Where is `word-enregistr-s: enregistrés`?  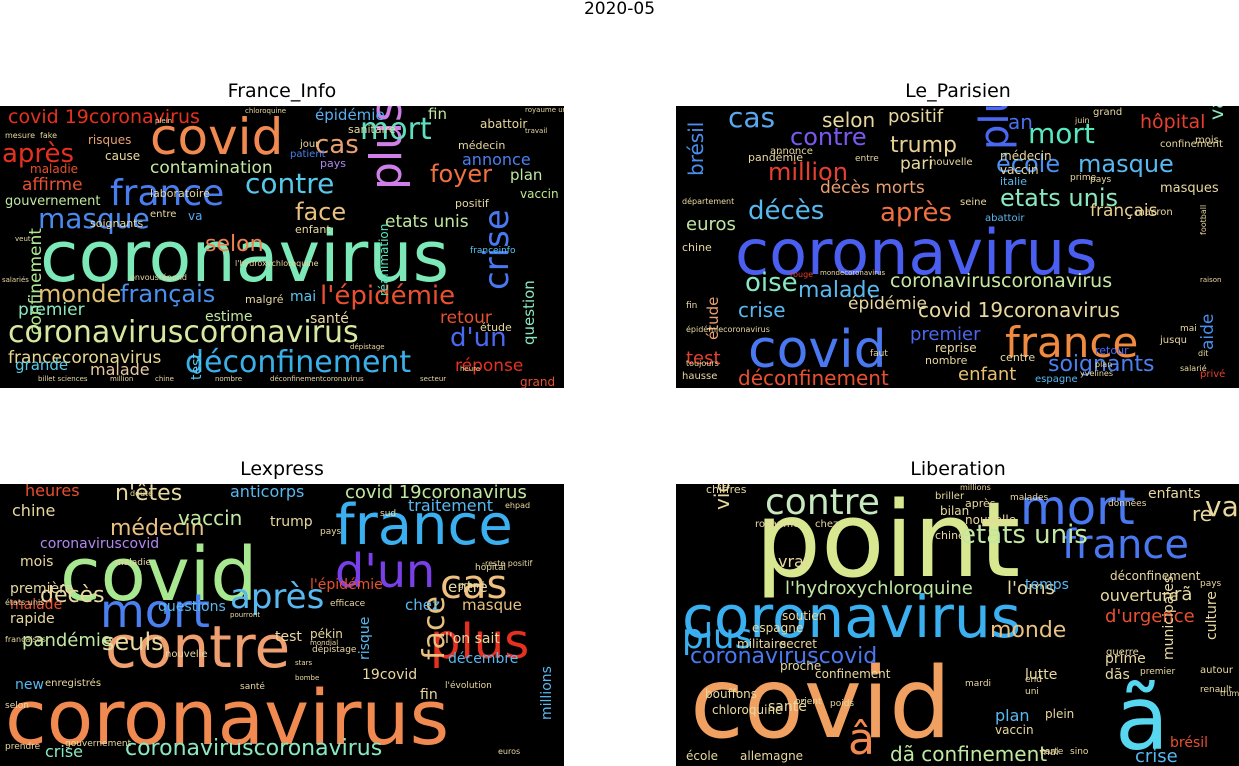
word-enregistr-s: enregistrés is located at coordinates (73, 683).